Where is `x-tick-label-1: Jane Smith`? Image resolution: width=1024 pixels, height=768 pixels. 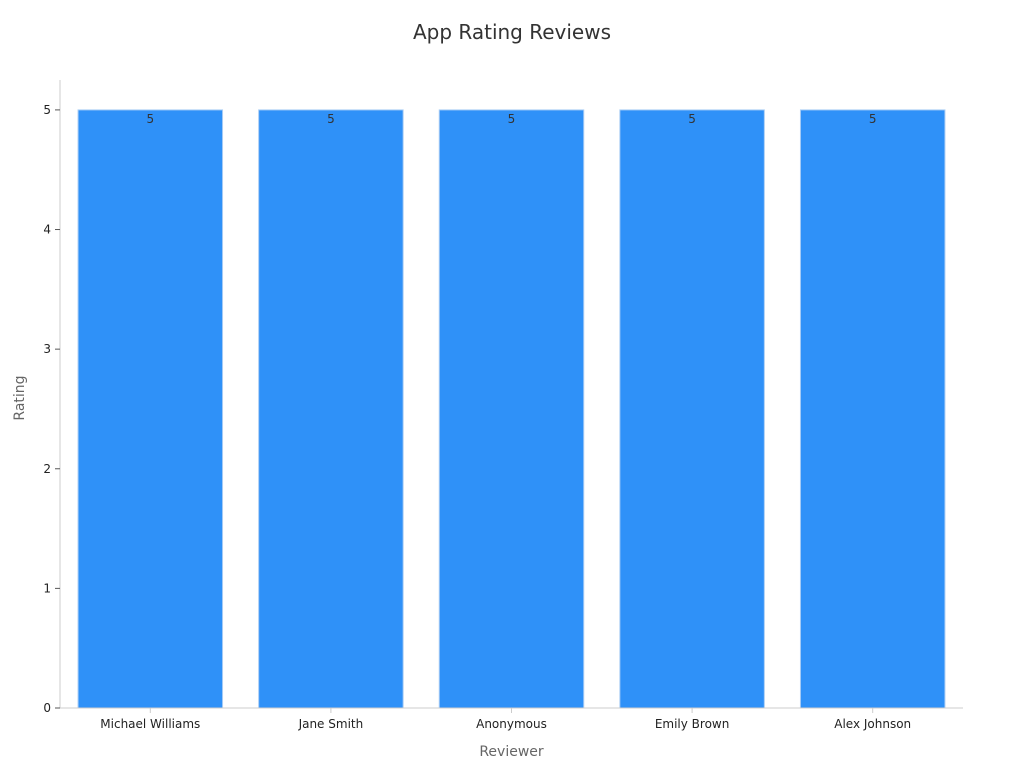
x-tick-label-1: Jane Smith is located at coordinates (331, 724).